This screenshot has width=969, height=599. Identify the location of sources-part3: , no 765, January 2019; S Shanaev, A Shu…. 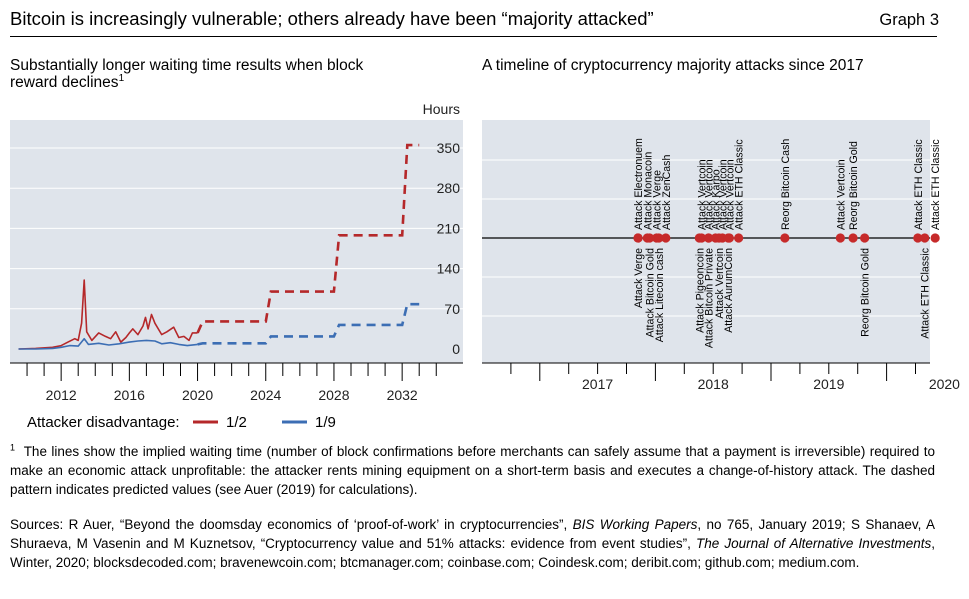
(472, 534).